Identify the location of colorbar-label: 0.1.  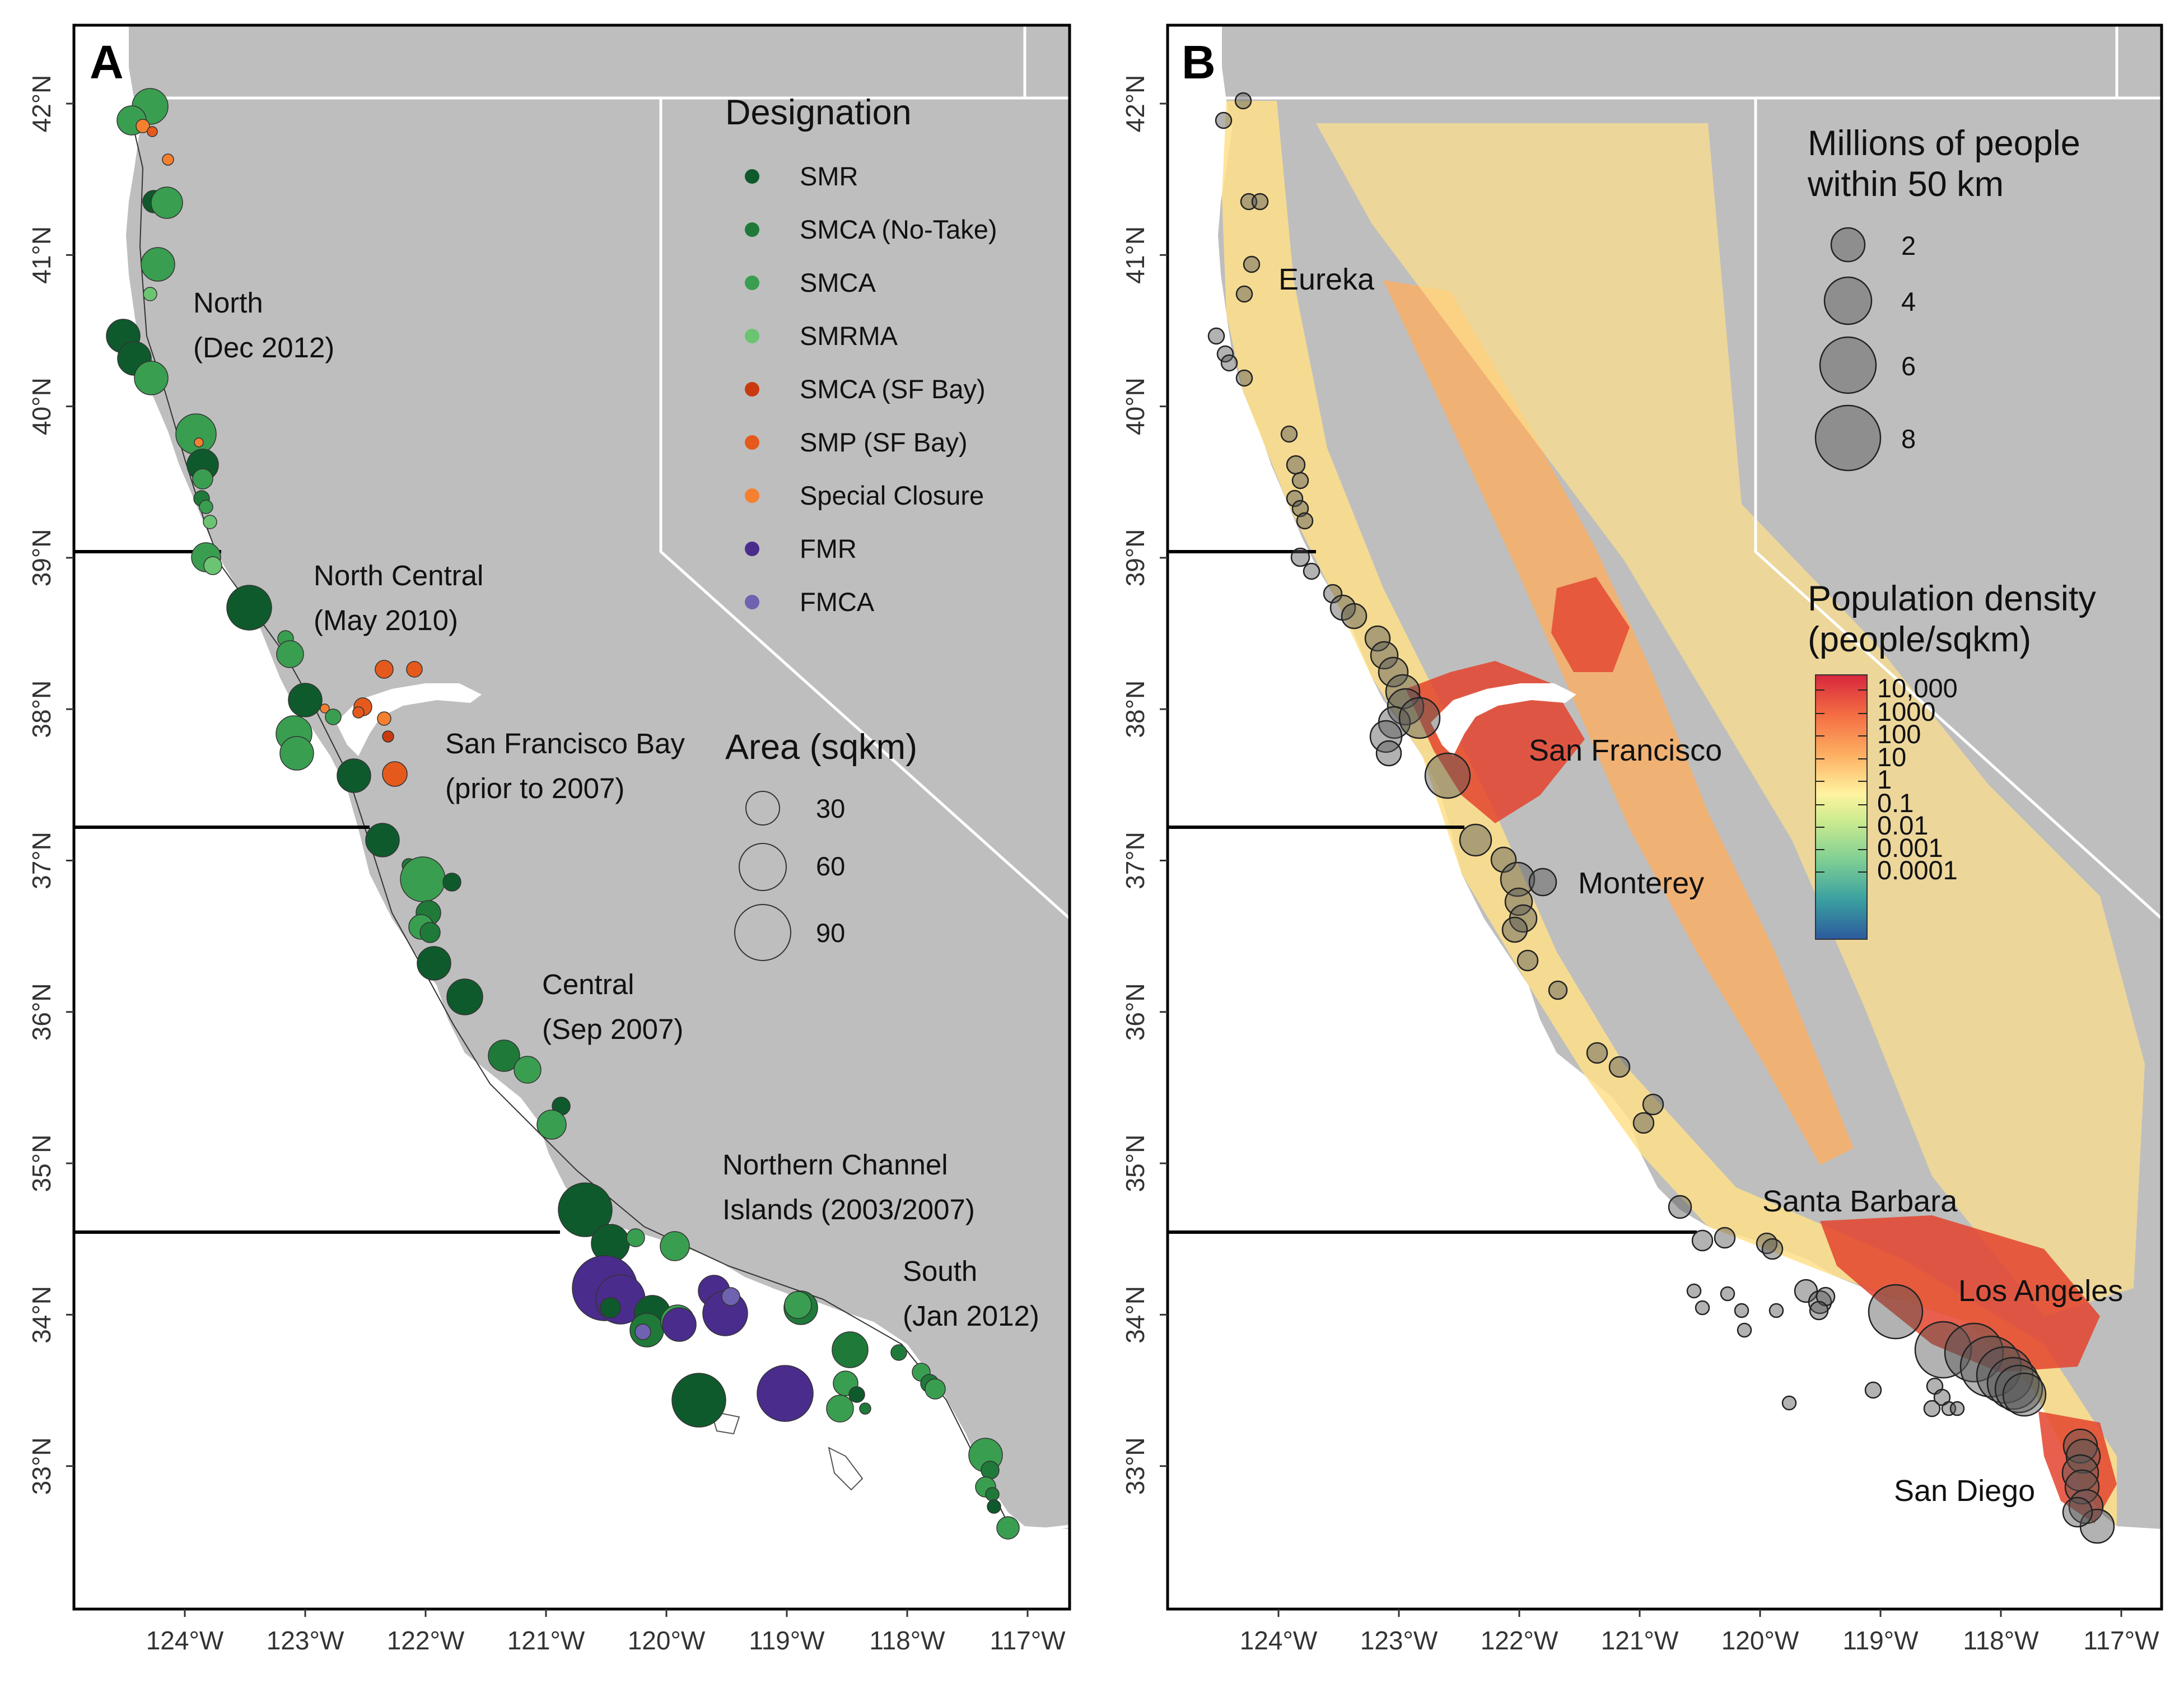
(1896, 803).